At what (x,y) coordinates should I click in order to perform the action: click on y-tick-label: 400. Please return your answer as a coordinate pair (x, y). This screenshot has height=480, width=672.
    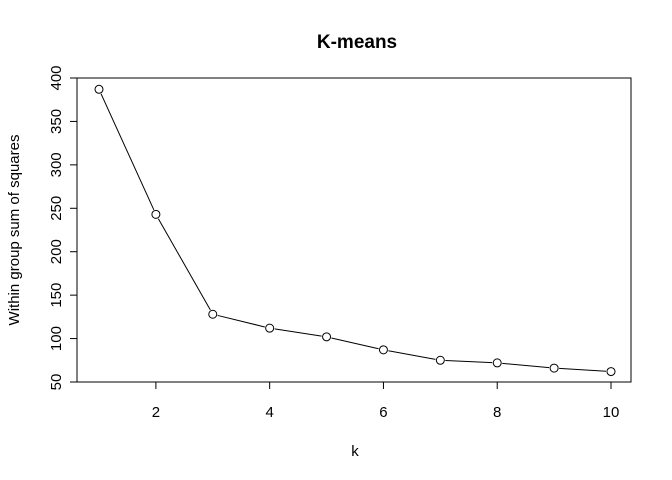
    Looking at the image, I should click on (56, 77).